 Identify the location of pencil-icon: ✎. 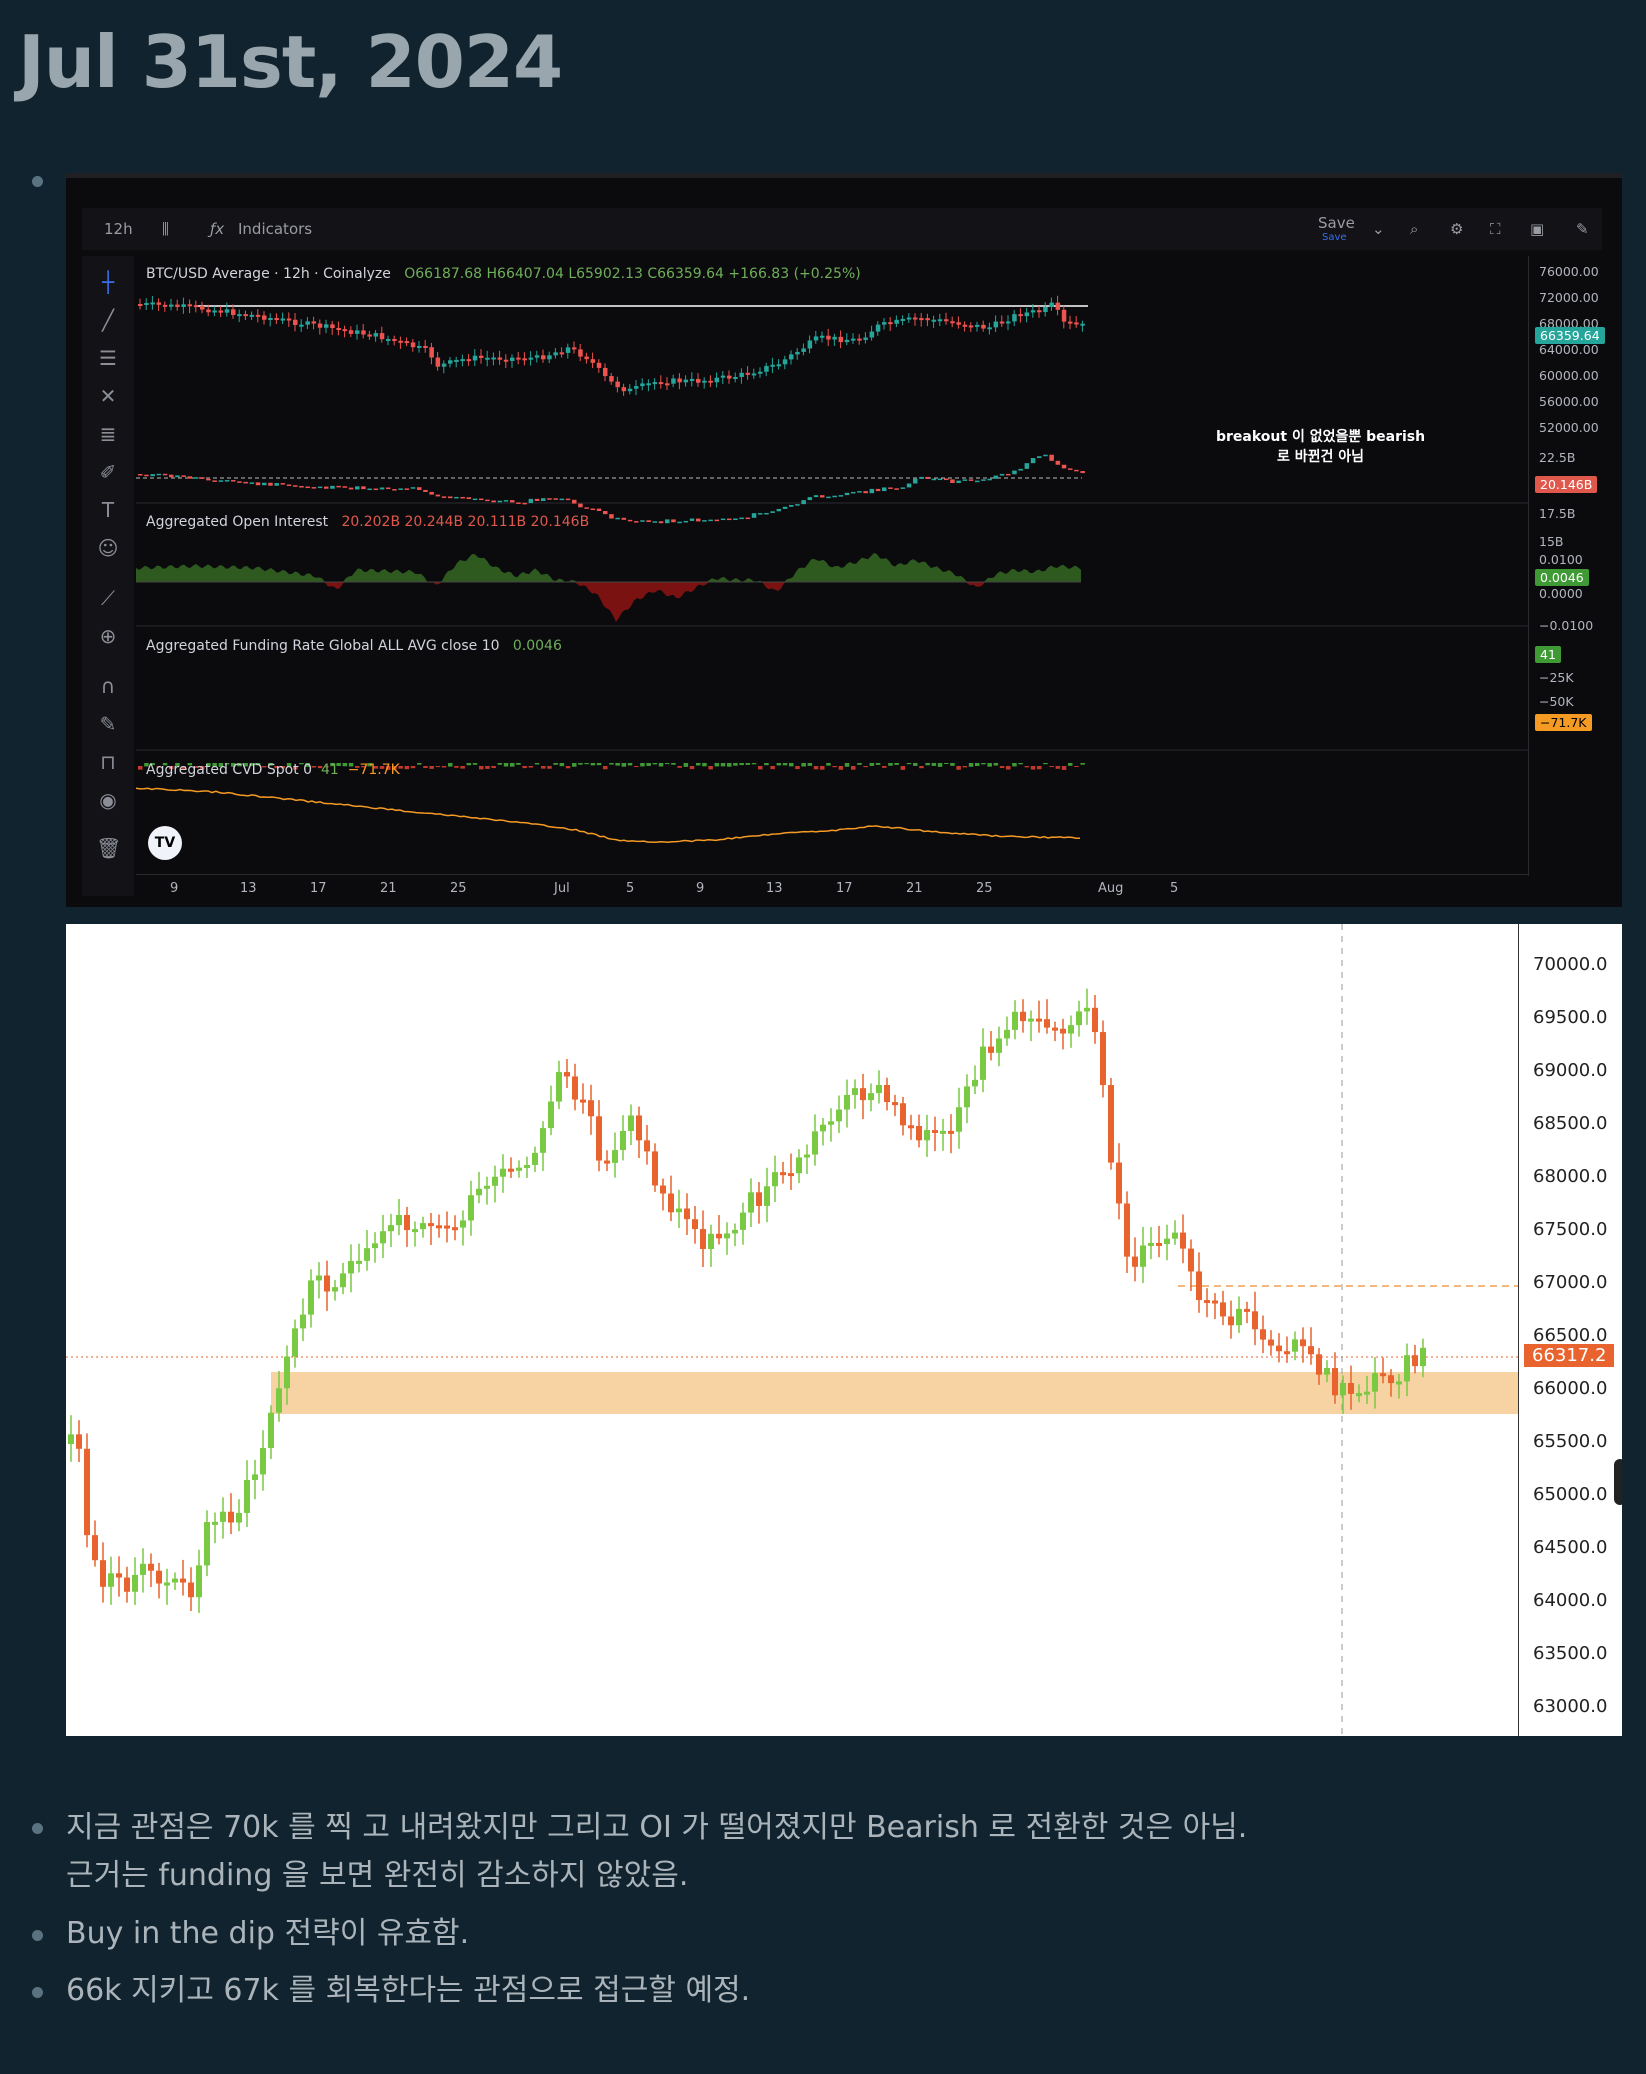
(1582, 229).